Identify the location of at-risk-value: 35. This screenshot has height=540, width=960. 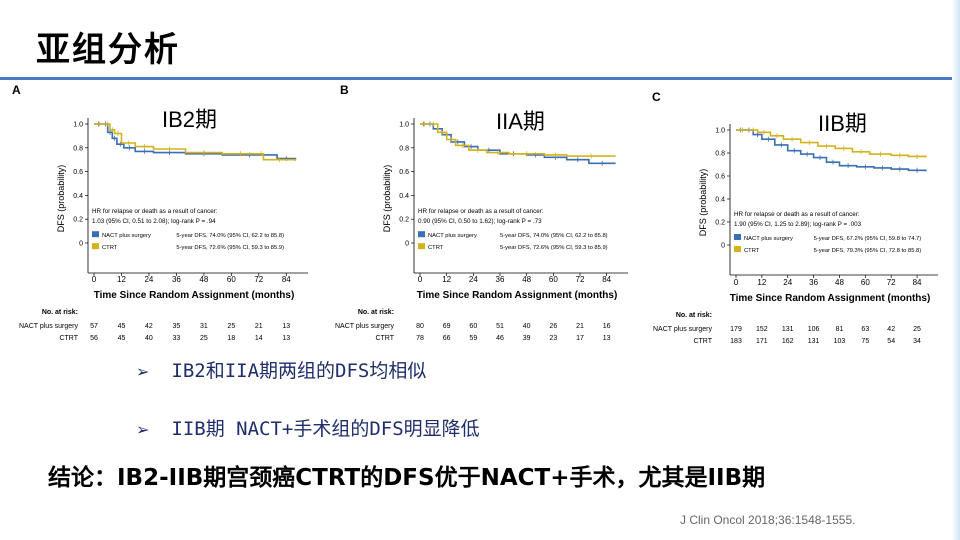
(177, 326).